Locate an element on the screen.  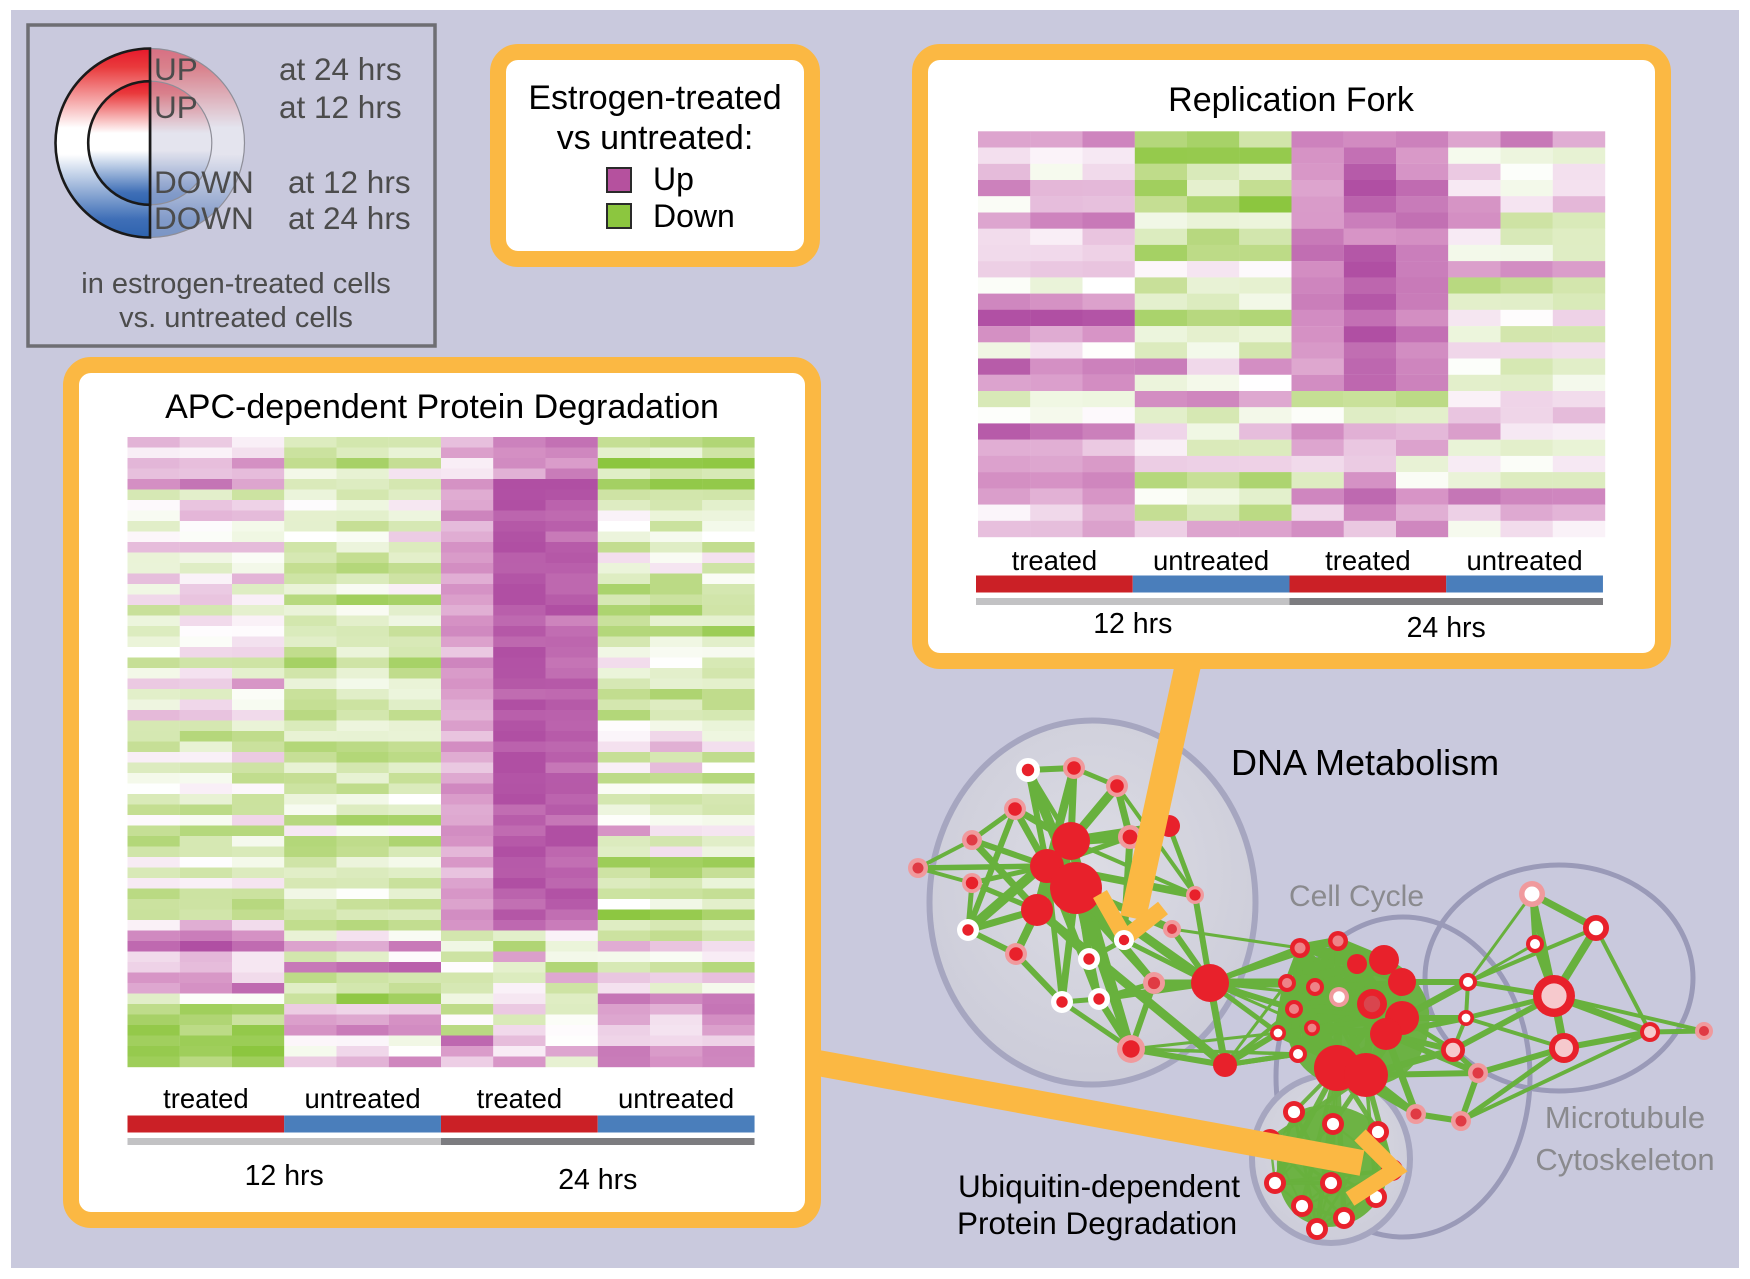
svg-text: Protein Degradation is located at coordinates (1097, 1223).